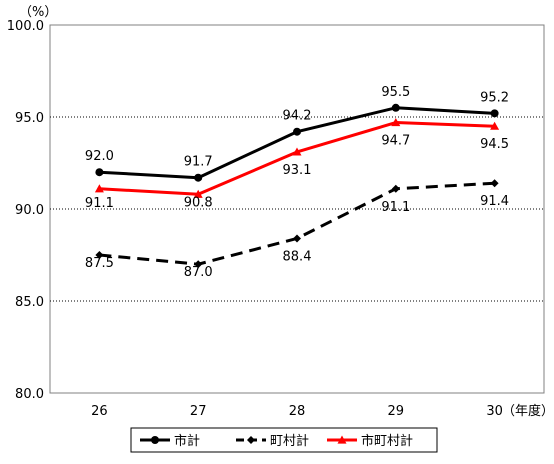 This screenshot has width=554, height=464. I want to click on x-tick-label: 27, so click(198, 411).